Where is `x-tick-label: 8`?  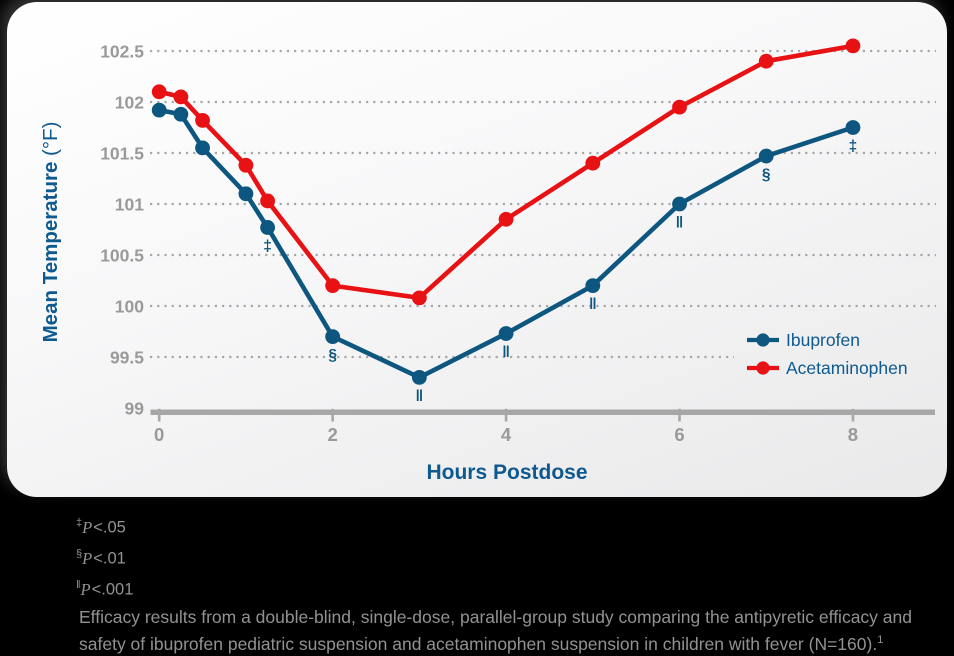
x-tick-label: 8 is located at coordinates (853, 434).